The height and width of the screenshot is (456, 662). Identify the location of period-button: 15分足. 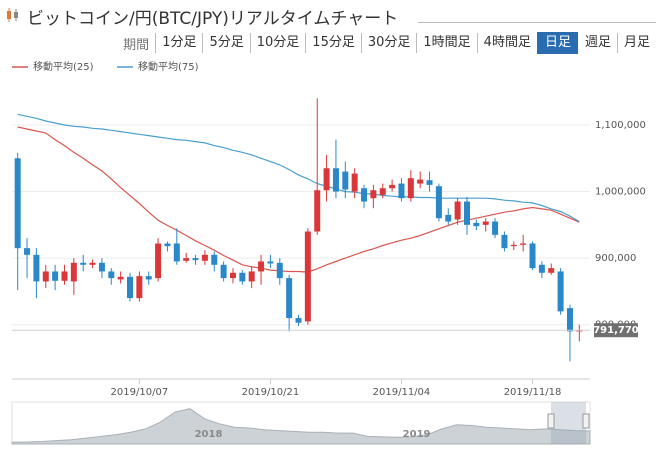
(333, 43).